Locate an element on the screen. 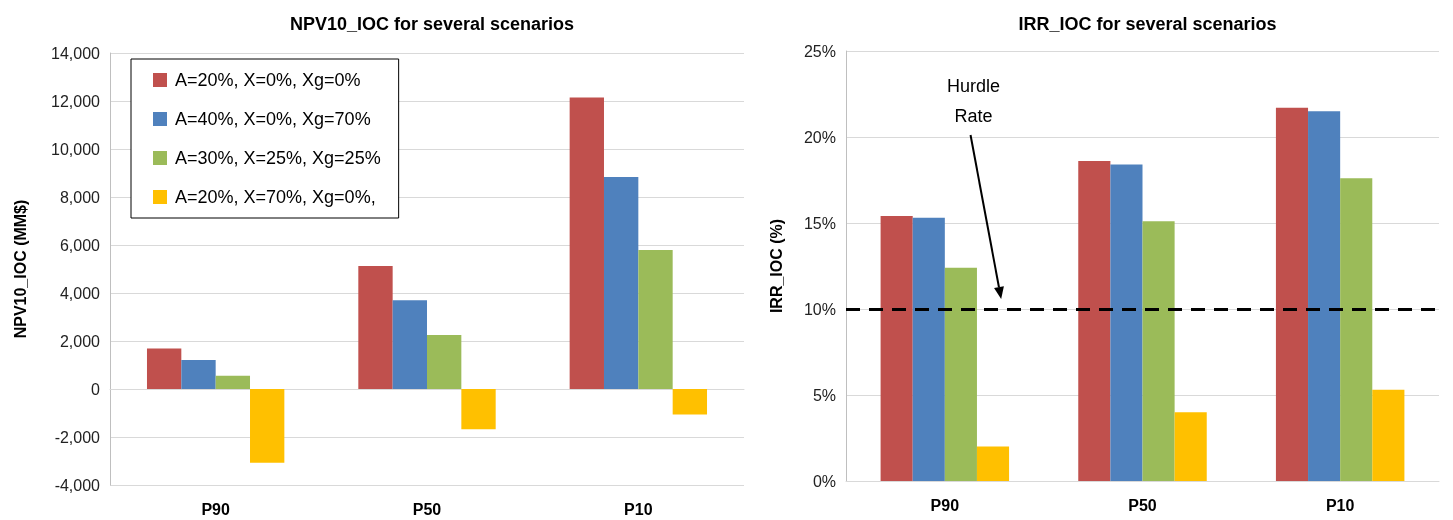 Image resolution: width=1453 pixels, height=520 pixels. y-axis-title: IRR_IOC (%) is located at coordinates (776, 266).